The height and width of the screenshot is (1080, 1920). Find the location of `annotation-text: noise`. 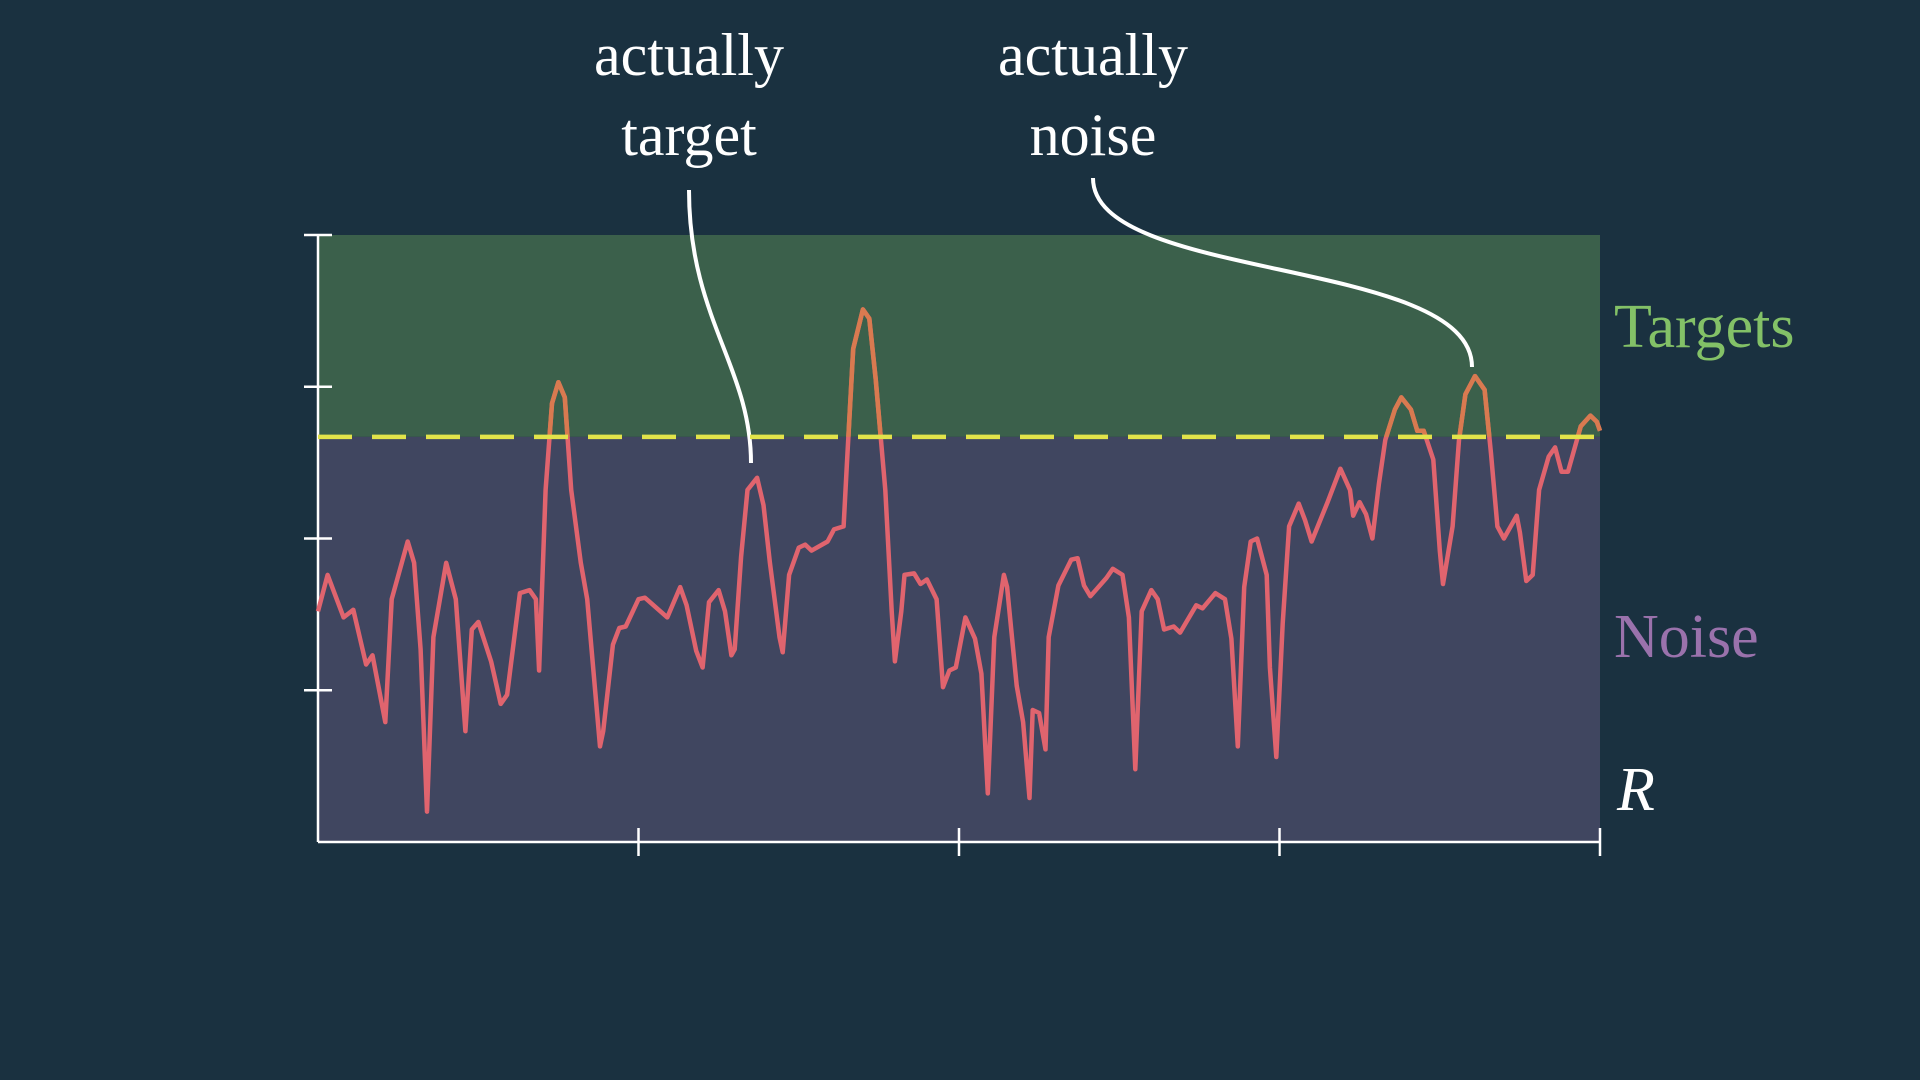

annotation-text: noise is located at coordinates (1093, 135).